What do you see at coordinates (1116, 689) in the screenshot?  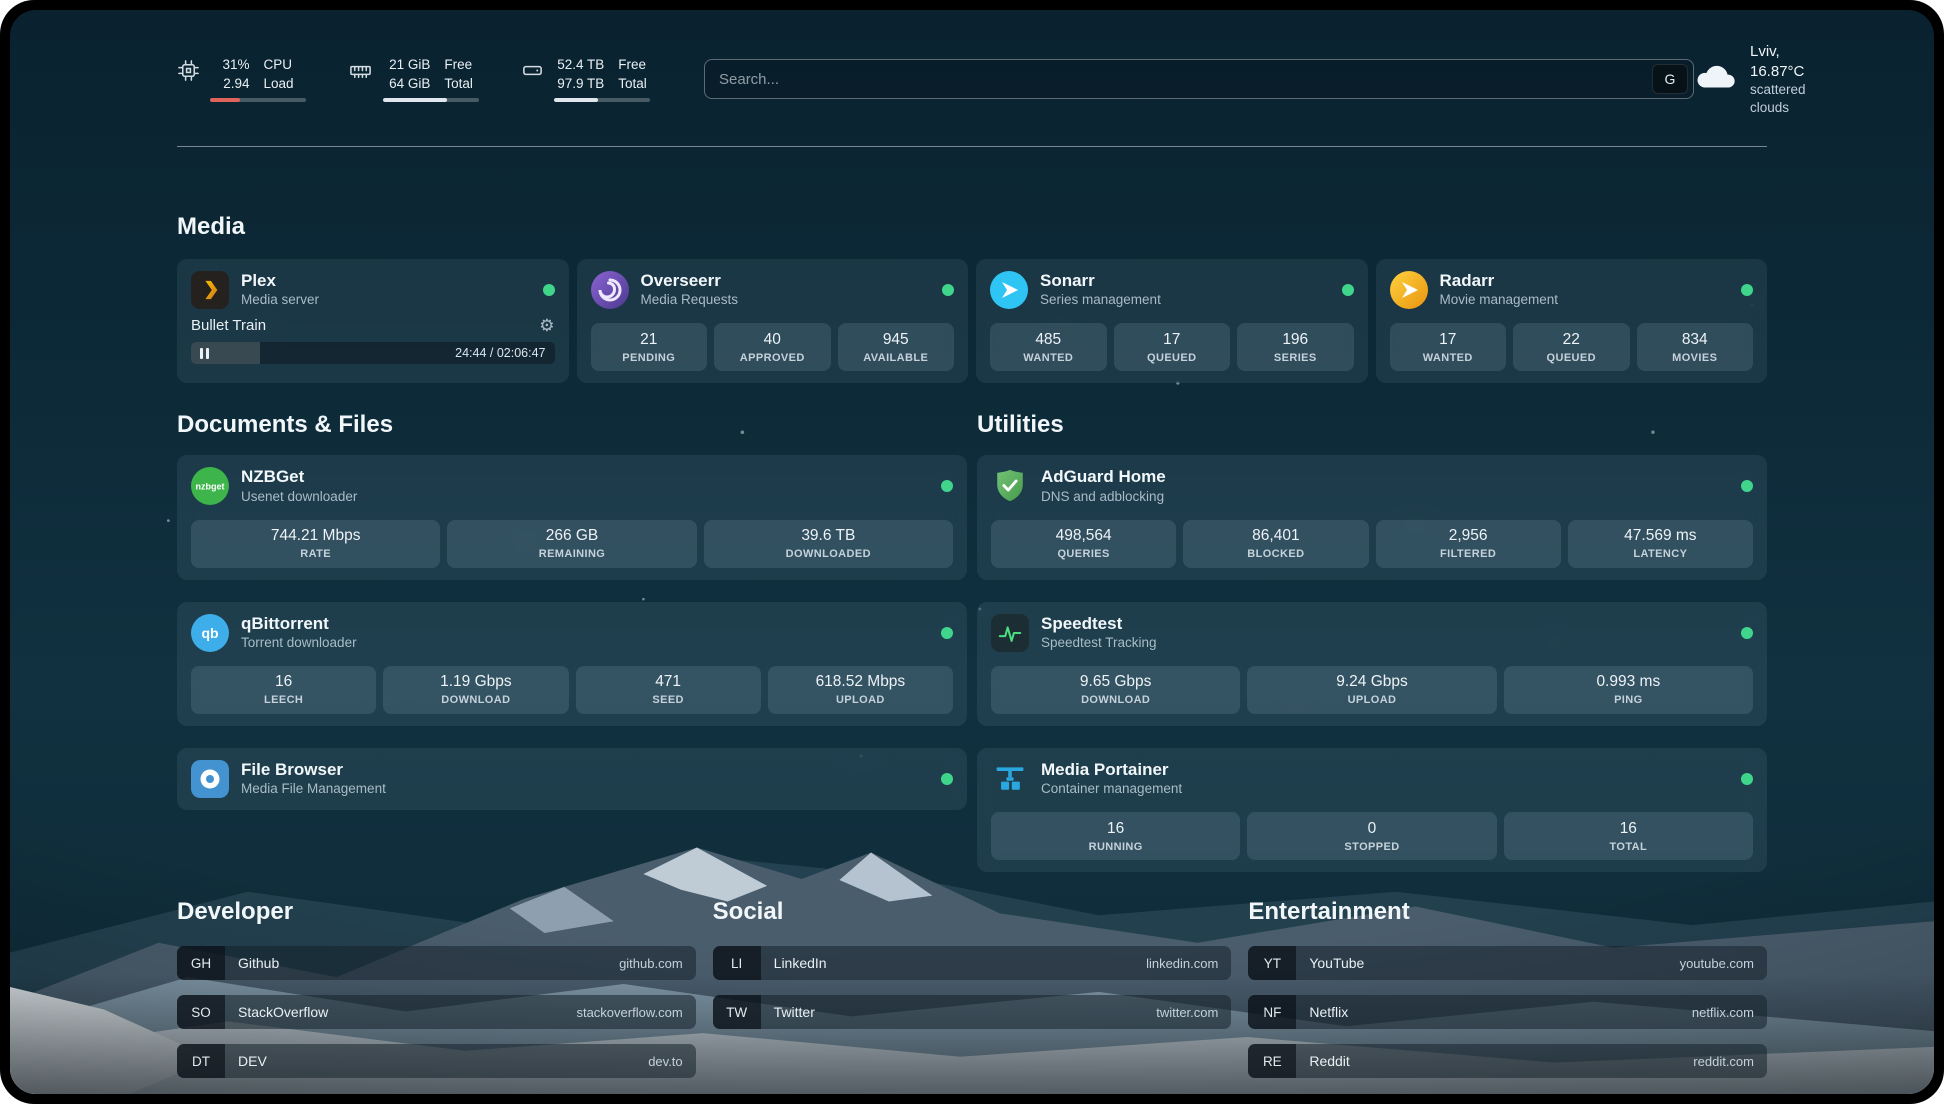 I see `stat-tile: 9.65 Gbps DOWNLOAD` at bounding box center [1116, 689].